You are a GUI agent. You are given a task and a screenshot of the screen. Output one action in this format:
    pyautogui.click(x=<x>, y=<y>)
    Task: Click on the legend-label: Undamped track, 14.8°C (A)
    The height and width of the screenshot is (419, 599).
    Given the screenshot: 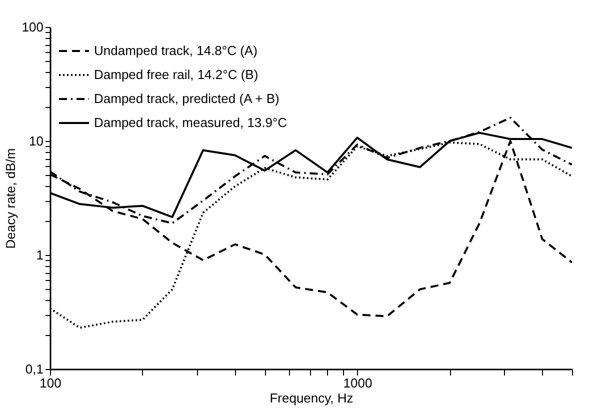 What is the action you would take?
    pyautogui.click(x=176, y=50)
    